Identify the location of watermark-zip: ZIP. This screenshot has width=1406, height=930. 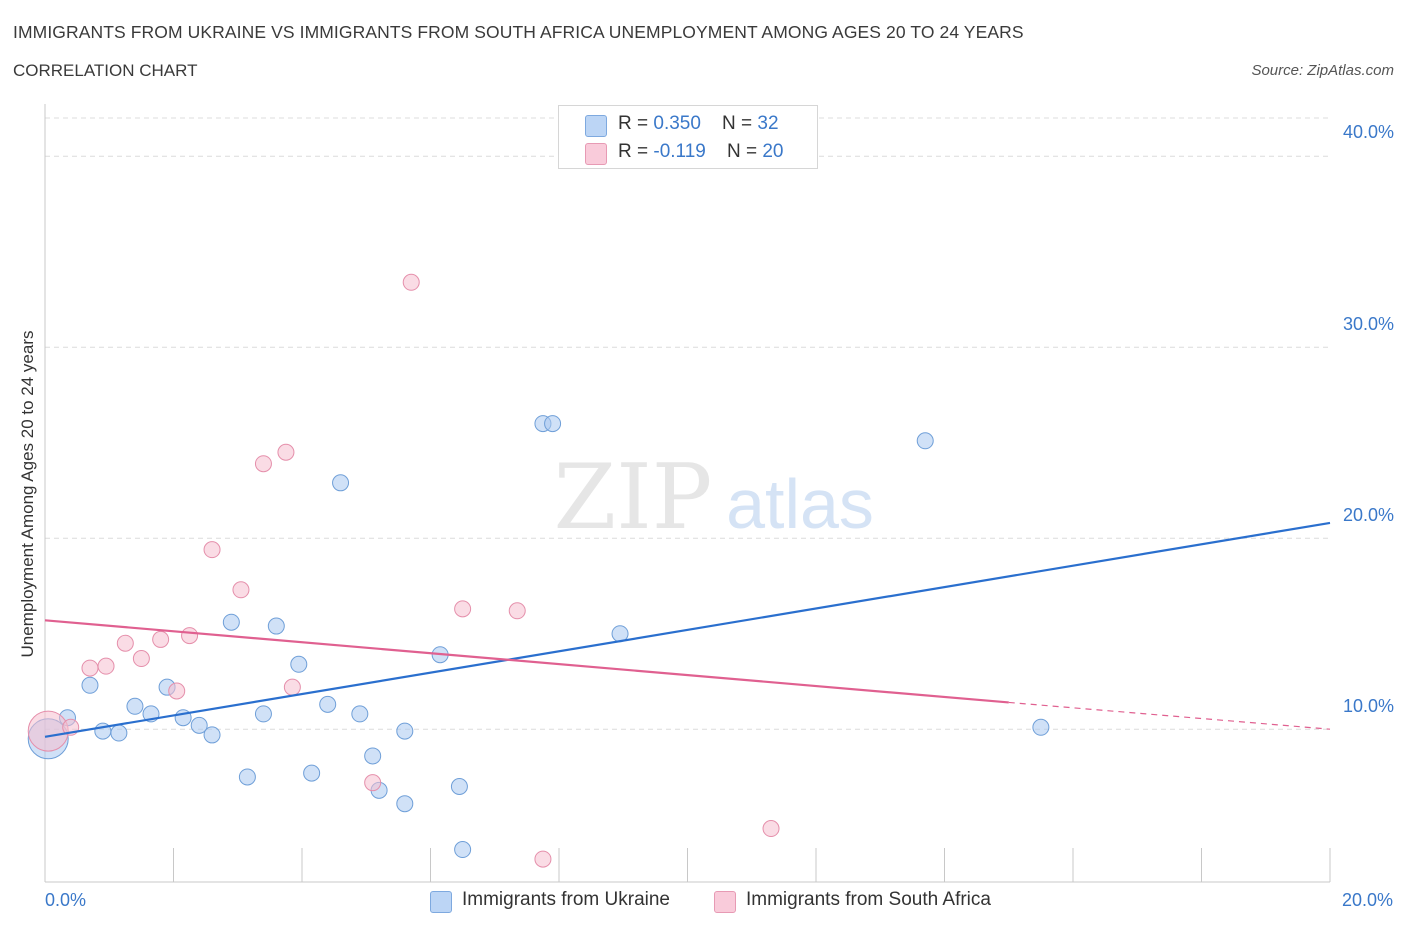
(633, 497).